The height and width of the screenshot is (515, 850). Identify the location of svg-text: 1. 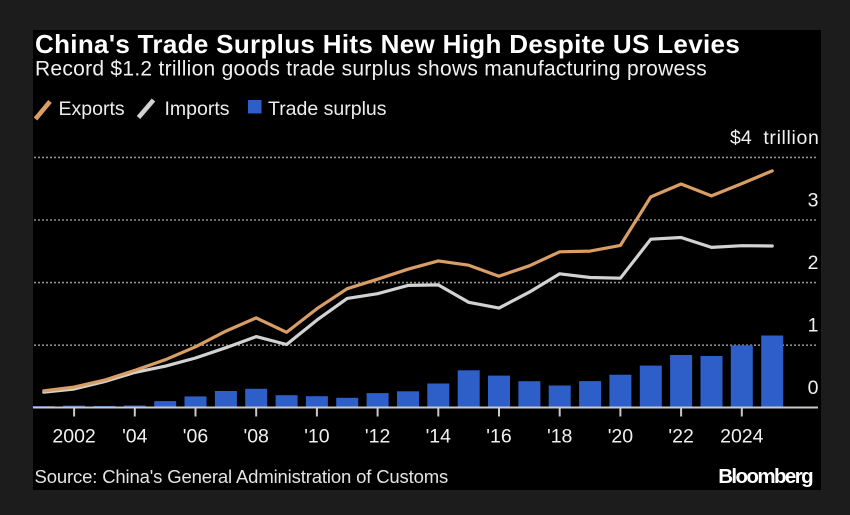
(813, 326).